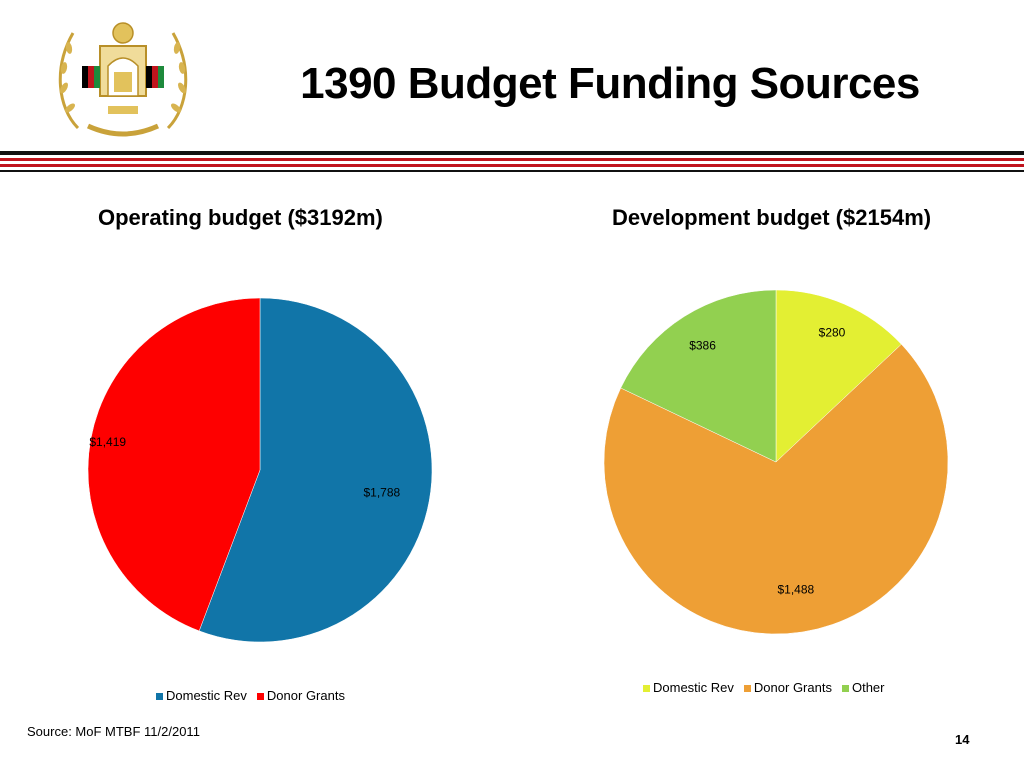 This screenshot has height=768, width=1024. Describe the element at coordinates (702, 346) in the screenshot. I see `pie-data-label: $386` at that location.